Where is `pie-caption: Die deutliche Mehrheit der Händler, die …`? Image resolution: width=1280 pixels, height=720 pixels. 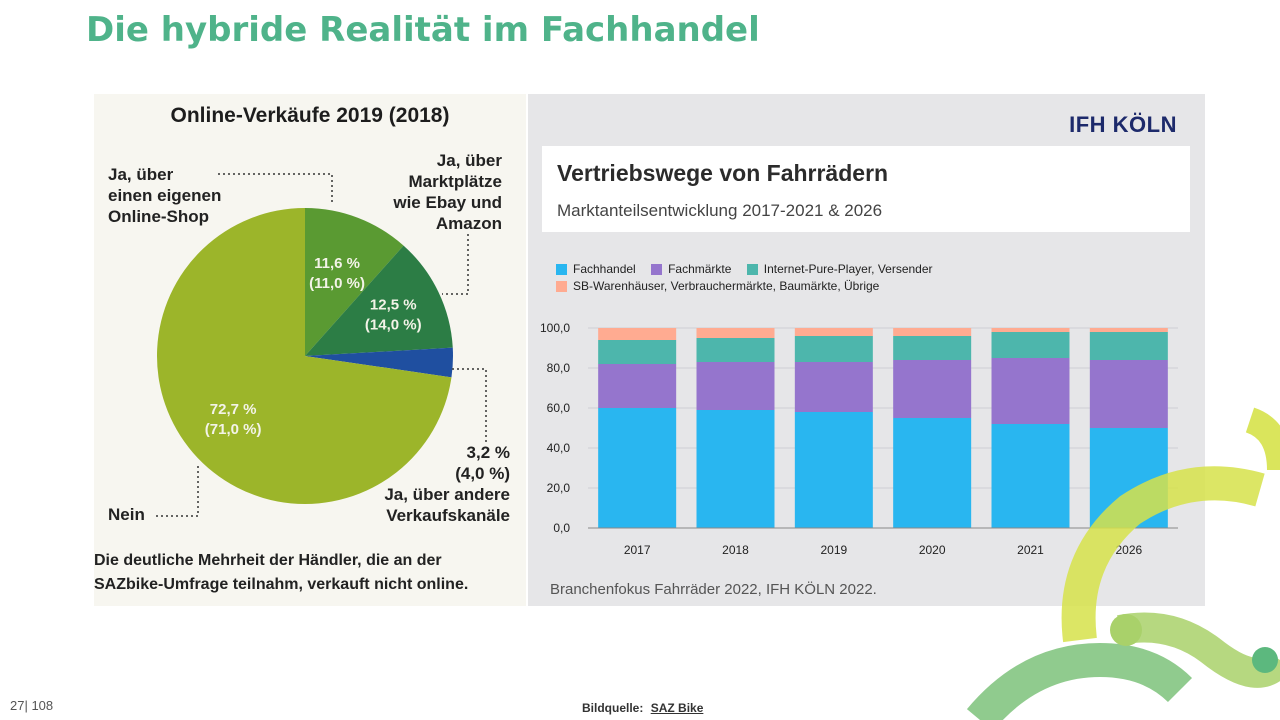
pie-caption: Die deutliche Mehrheit der Händler, die … is located at coordinates (281, 572).